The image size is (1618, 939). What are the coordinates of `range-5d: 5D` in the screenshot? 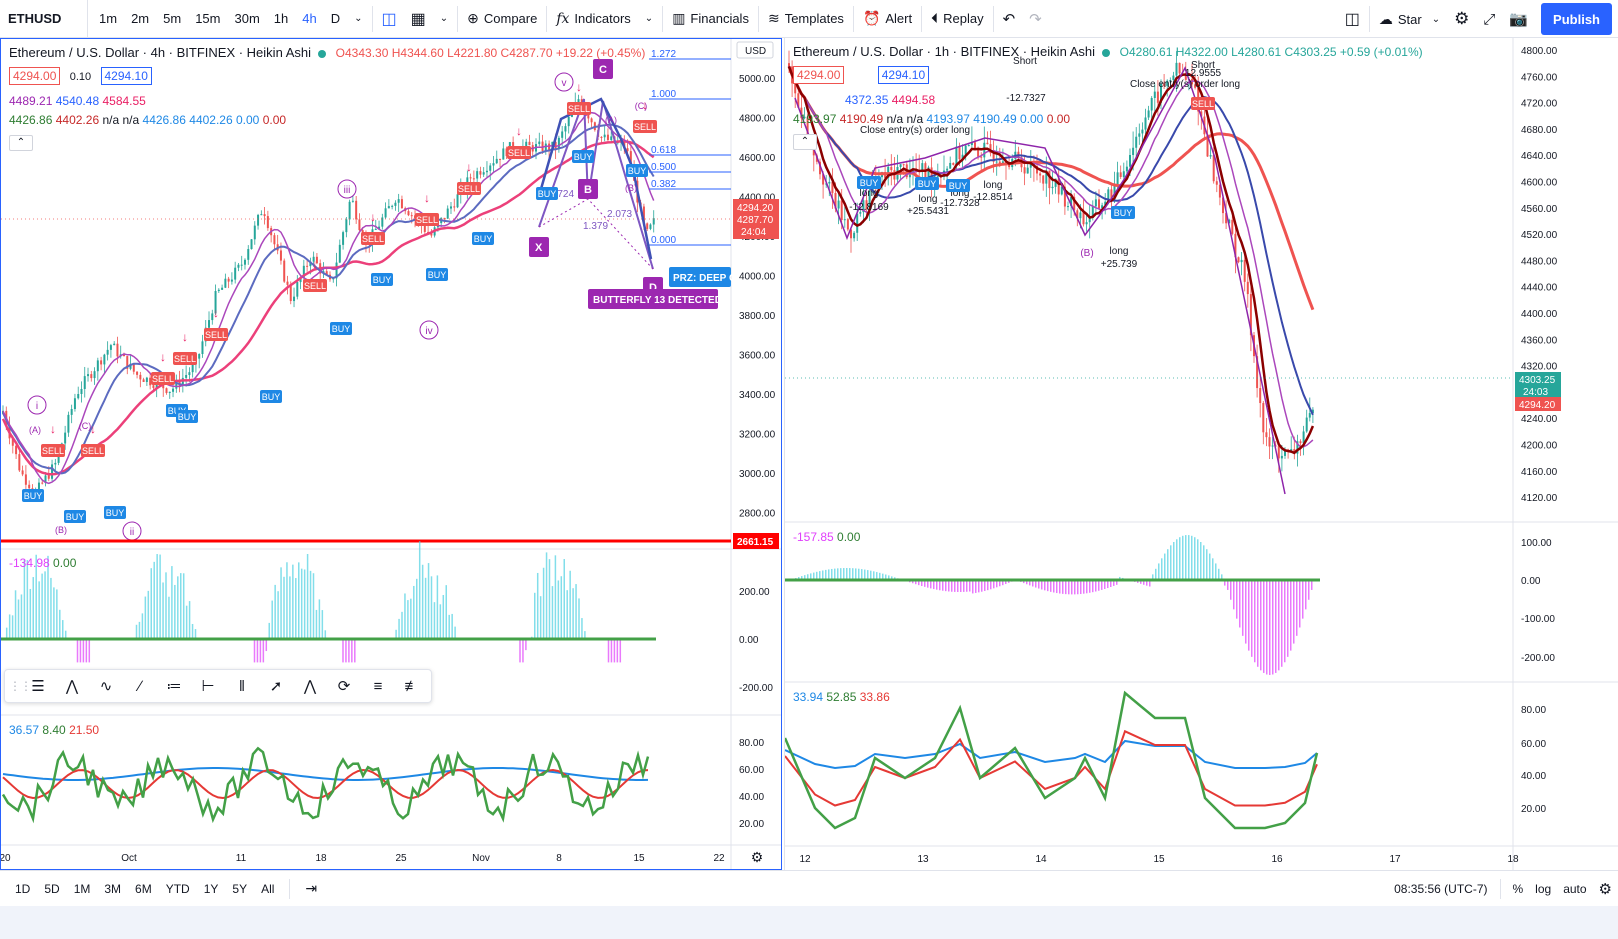 It's located at (52, 888).